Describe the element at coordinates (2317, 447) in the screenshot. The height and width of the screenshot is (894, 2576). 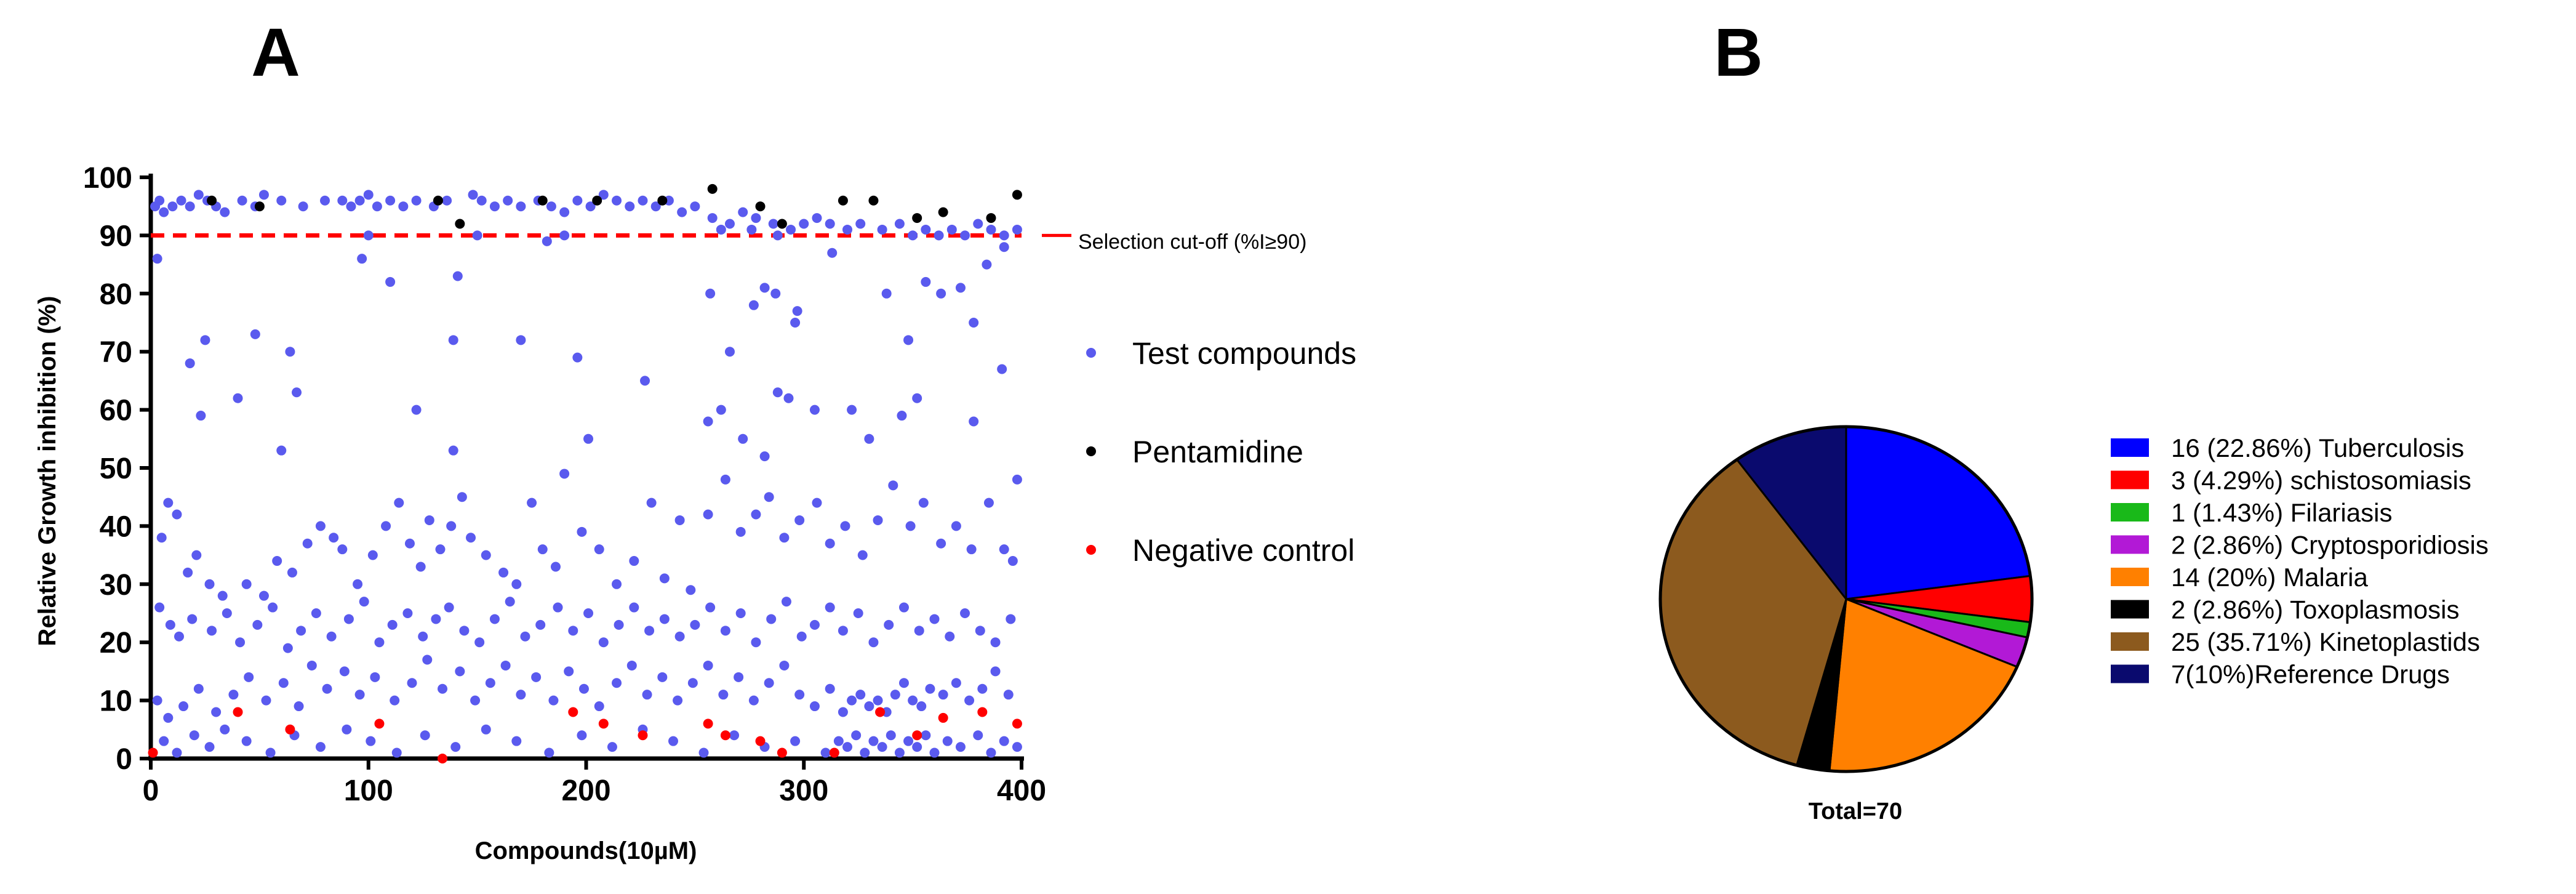
I see `pie-legend-label: 16 (22.86%) Tuberculosis` at that location.